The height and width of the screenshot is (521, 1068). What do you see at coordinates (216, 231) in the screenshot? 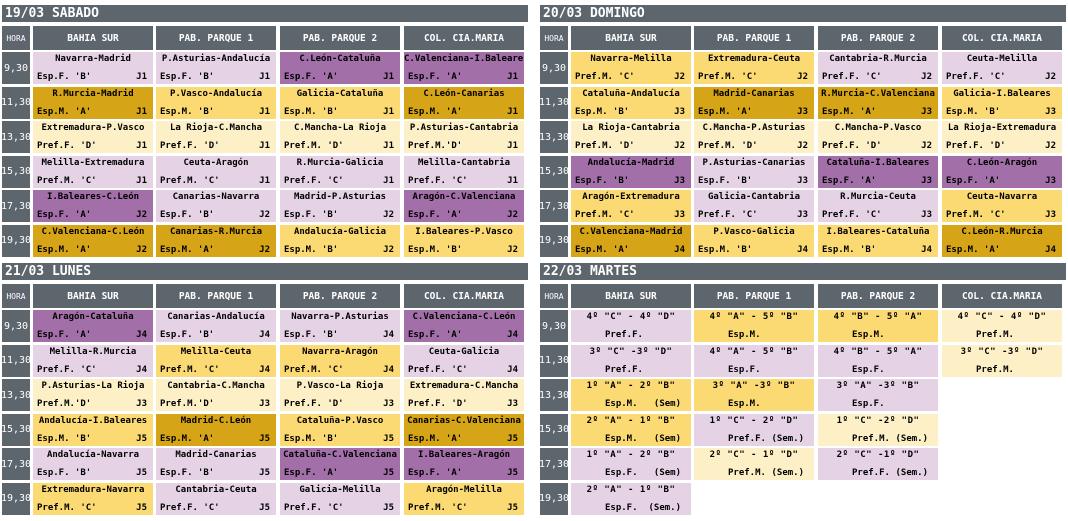
I see `match-teams: Canarias-R.Murcia` at bounding box center [216, 231].